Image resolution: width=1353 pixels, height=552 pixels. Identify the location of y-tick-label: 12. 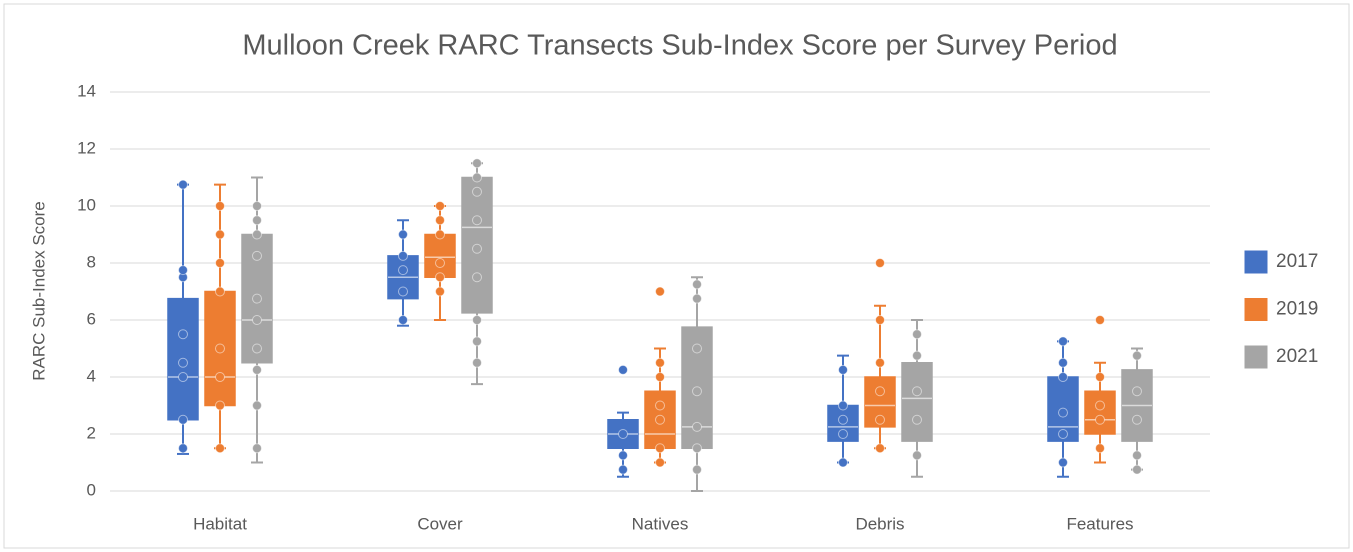
(86, 147).